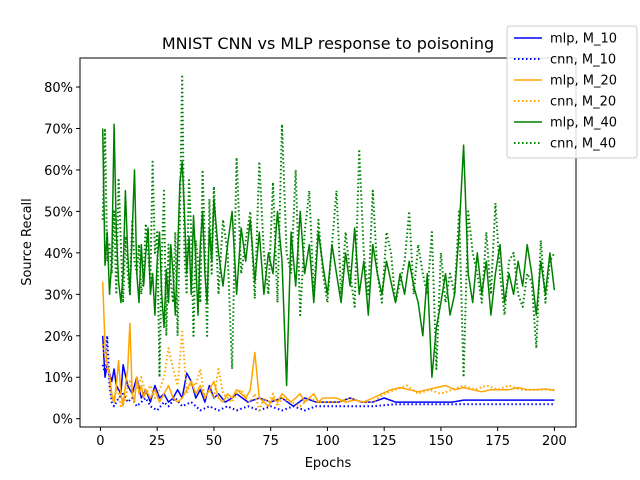 The width and height of the screenshot is (640, 480). Describe the element at coordinates (328, 463) in the screenshot. I see `x-axis-title: Epochs` at that location.